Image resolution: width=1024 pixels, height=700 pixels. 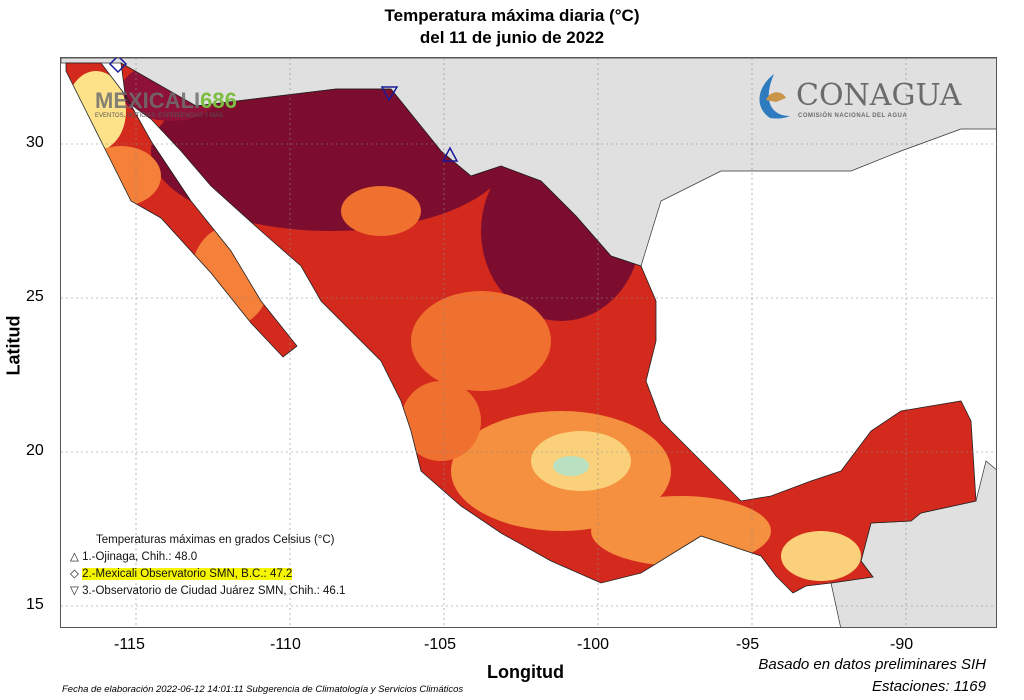 What do you see at coordinates (440, 644) in the screenshot?
I see `x-tick: -105` at bounding box center [440, 644].